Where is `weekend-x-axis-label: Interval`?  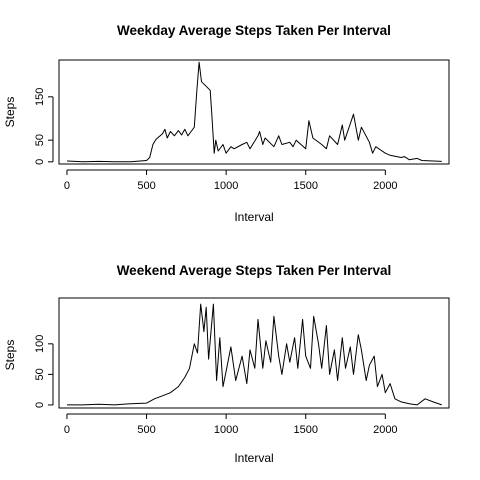
weekend-x-axis-label: Interval is located at coordinates (253, 458).